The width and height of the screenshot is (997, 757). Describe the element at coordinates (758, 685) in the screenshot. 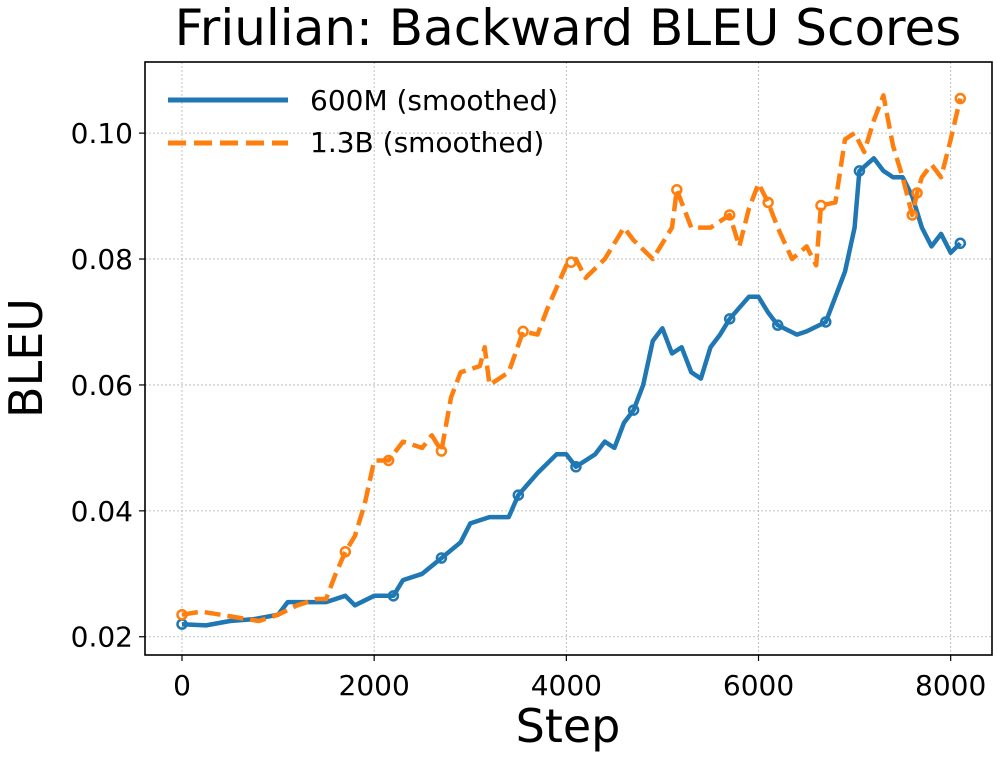

I see `x-tick-label: 6000` at that location.